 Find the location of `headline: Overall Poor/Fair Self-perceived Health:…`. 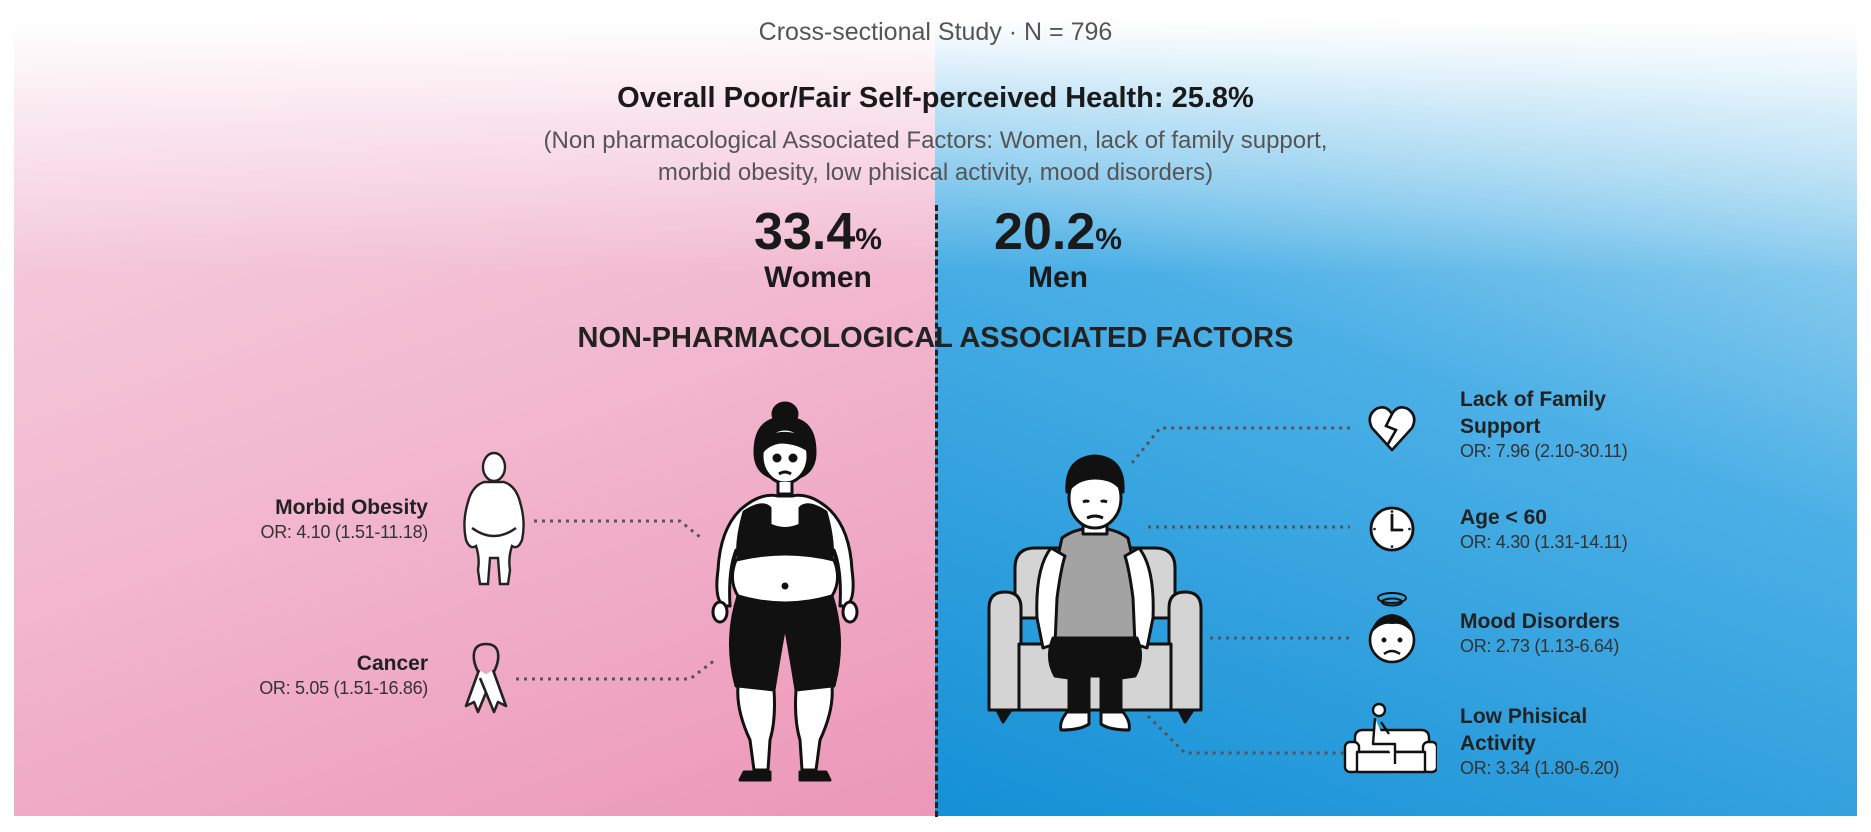

headline: Overall Poor/Fair Self-perceived Health:… is located at coordinates (935, 98).